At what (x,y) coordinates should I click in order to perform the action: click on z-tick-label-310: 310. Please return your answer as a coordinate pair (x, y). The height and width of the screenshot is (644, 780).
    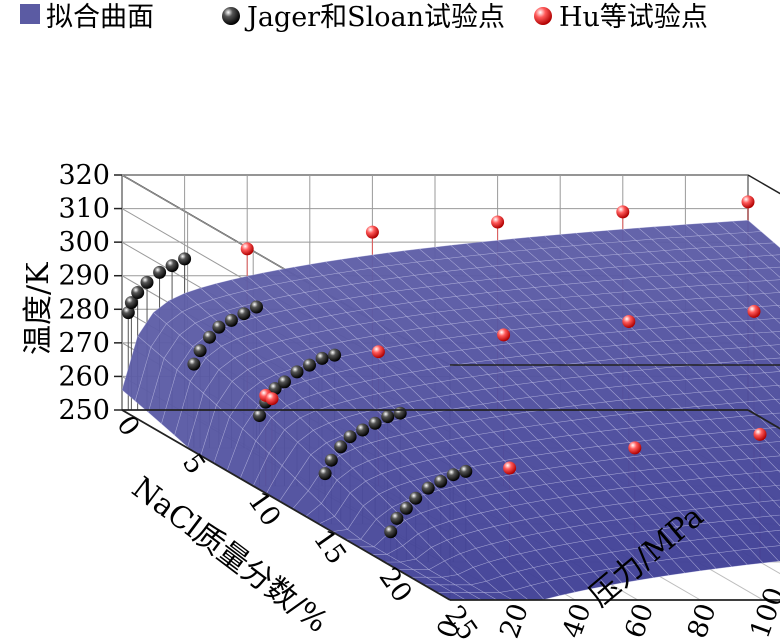
    Looking at the image, I should click on (84, 209).